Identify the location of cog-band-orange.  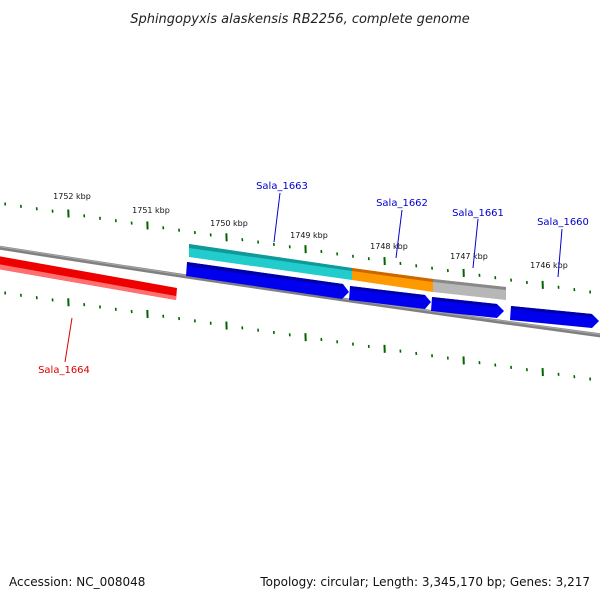
(392, 280).